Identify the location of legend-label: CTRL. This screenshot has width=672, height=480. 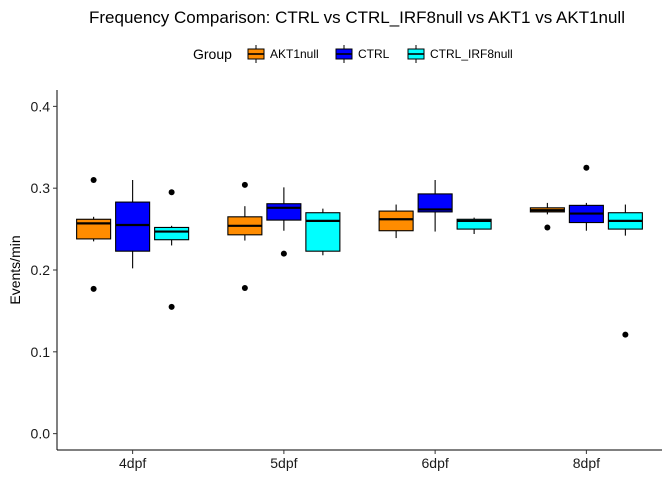
(374, 54).